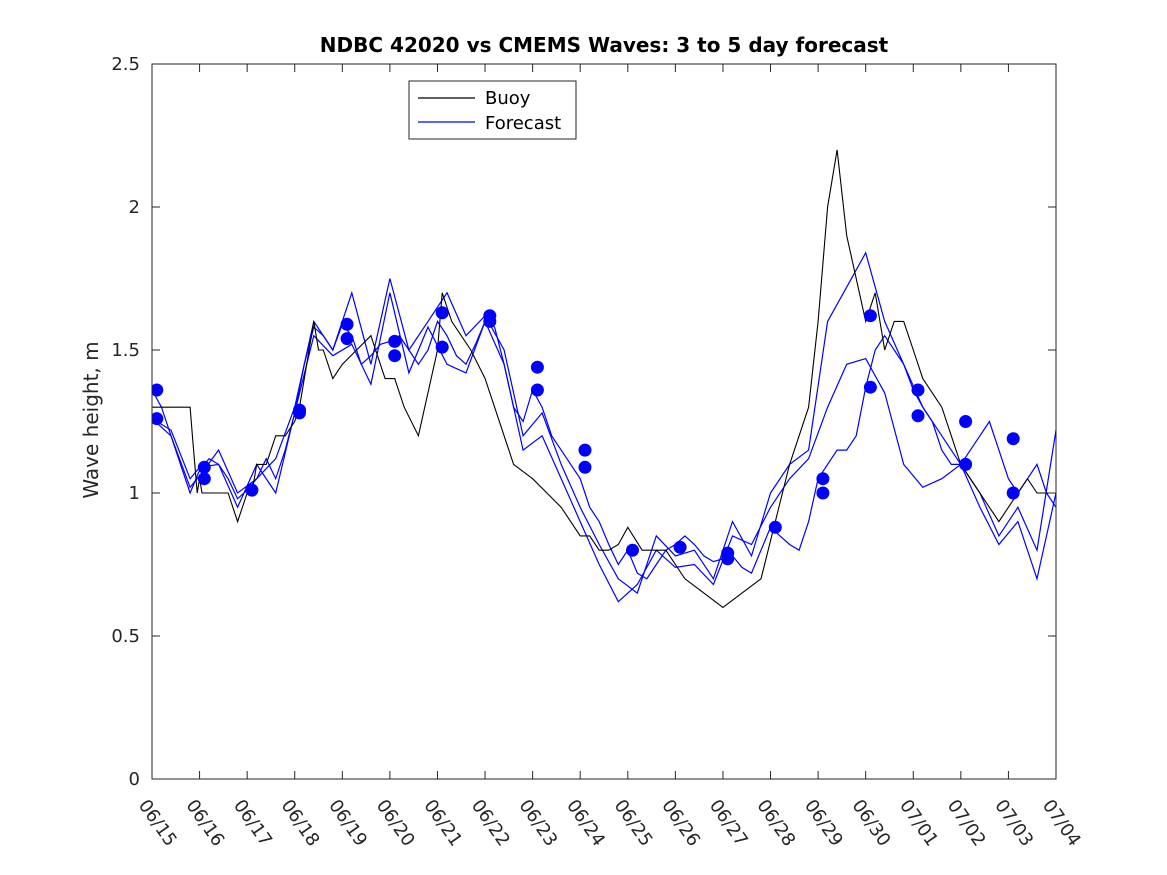  What do you see at coordinates (134, 207) in the screenshot?
I see `y-tick-label: 2` at bounding box center [134, 207].